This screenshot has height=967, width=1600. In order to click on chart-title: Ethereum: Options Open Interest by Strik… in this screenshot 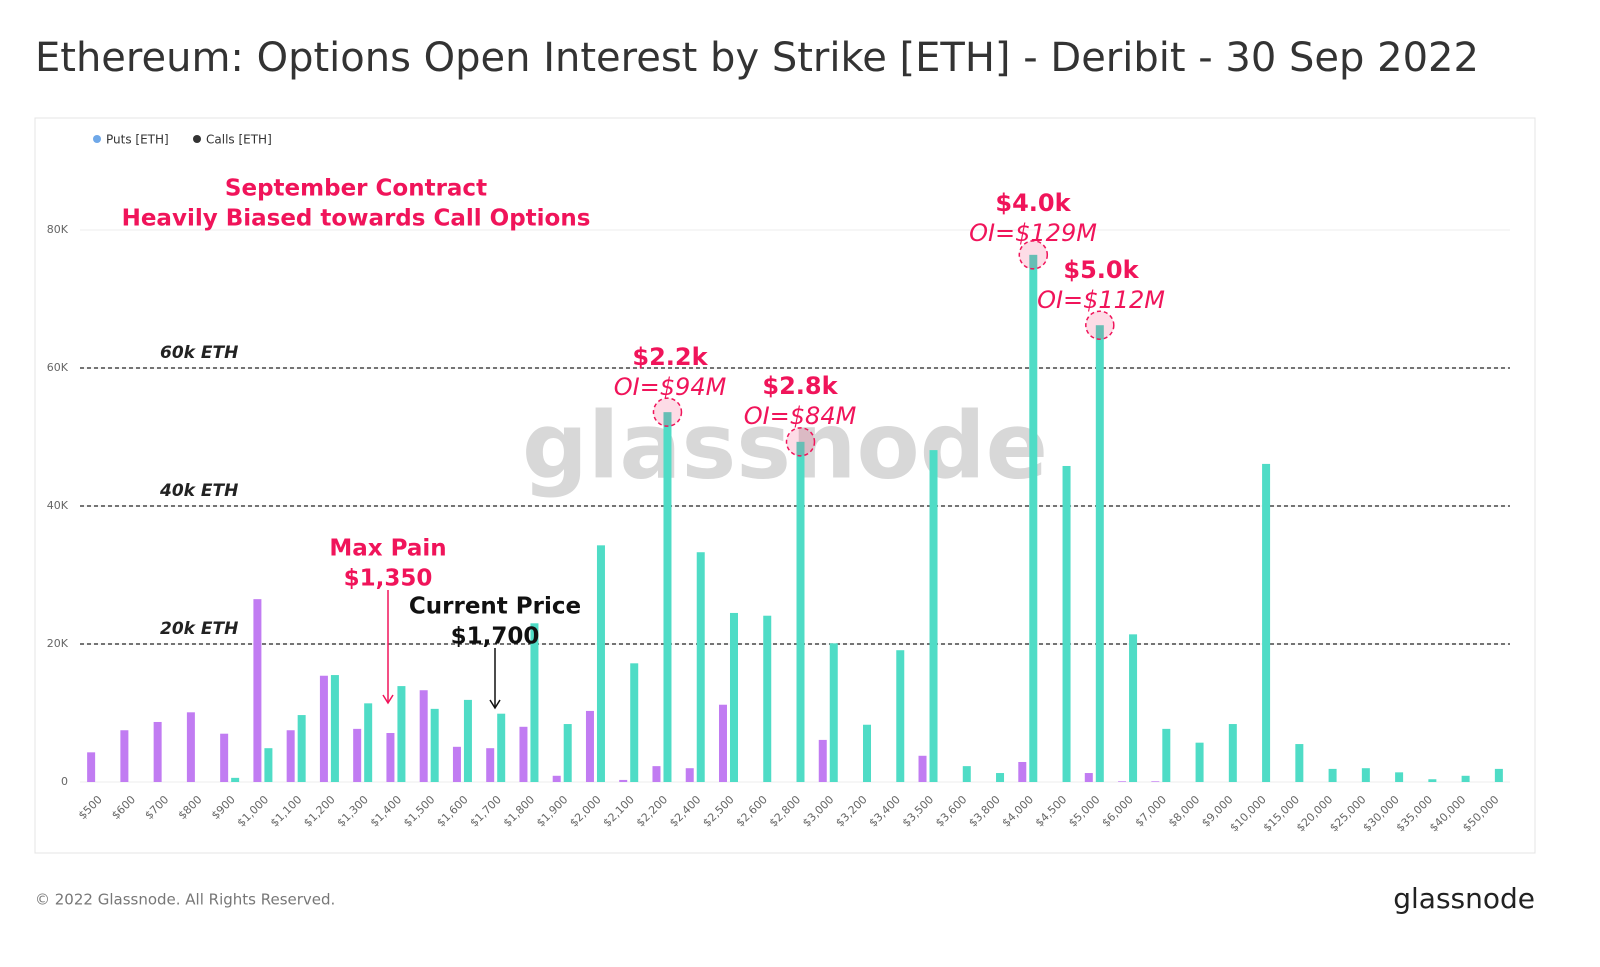, I will do `click(757, 58)`.